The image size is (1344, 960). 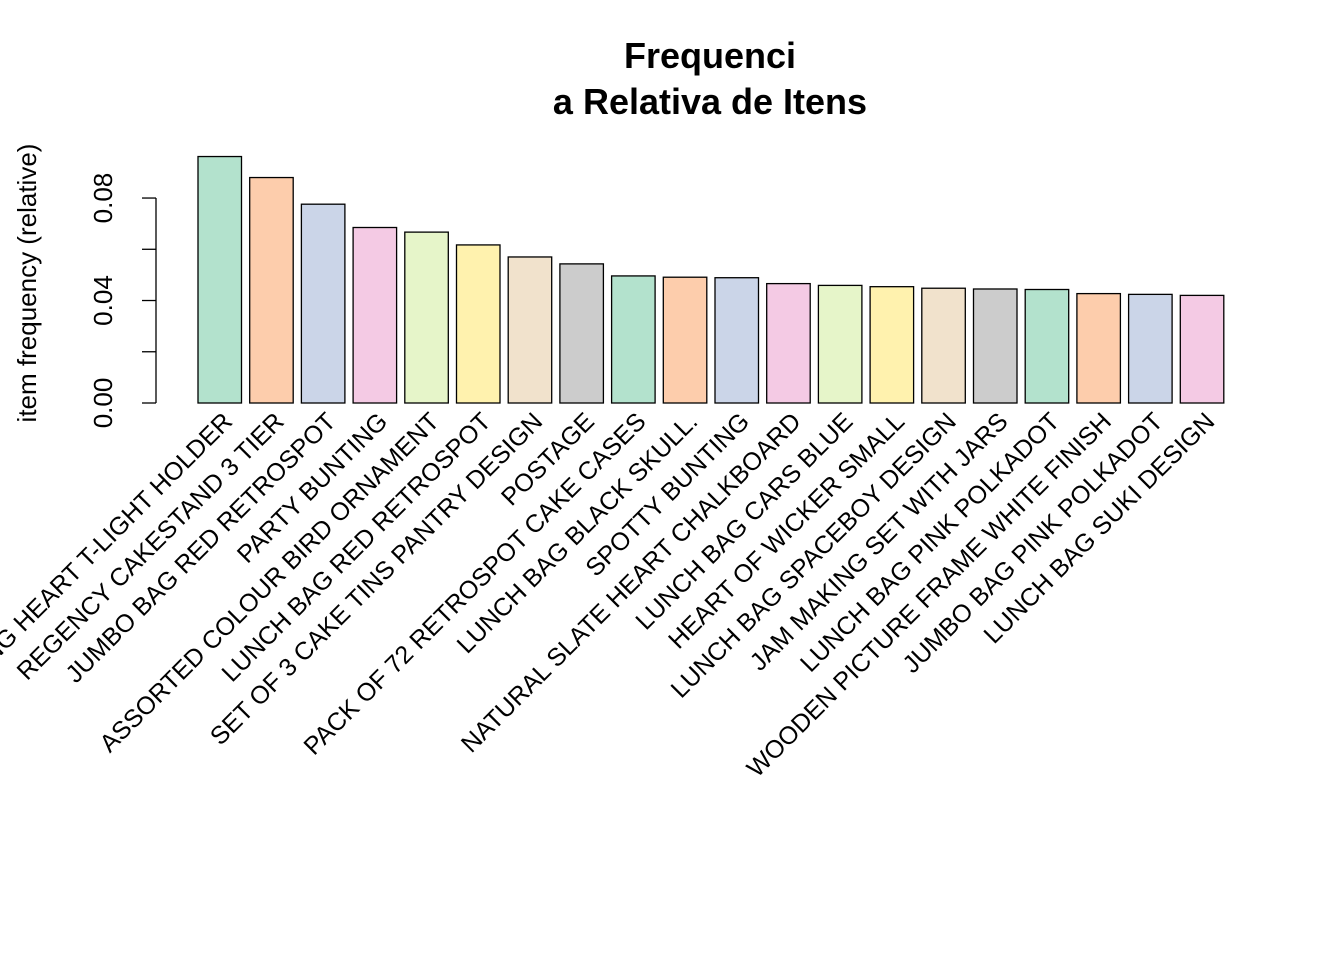 What do you see at coordinates (27, 283) in the screenshot?
I see `y-axis-label: item frequency (relative)` at bounding box center [27, 283].